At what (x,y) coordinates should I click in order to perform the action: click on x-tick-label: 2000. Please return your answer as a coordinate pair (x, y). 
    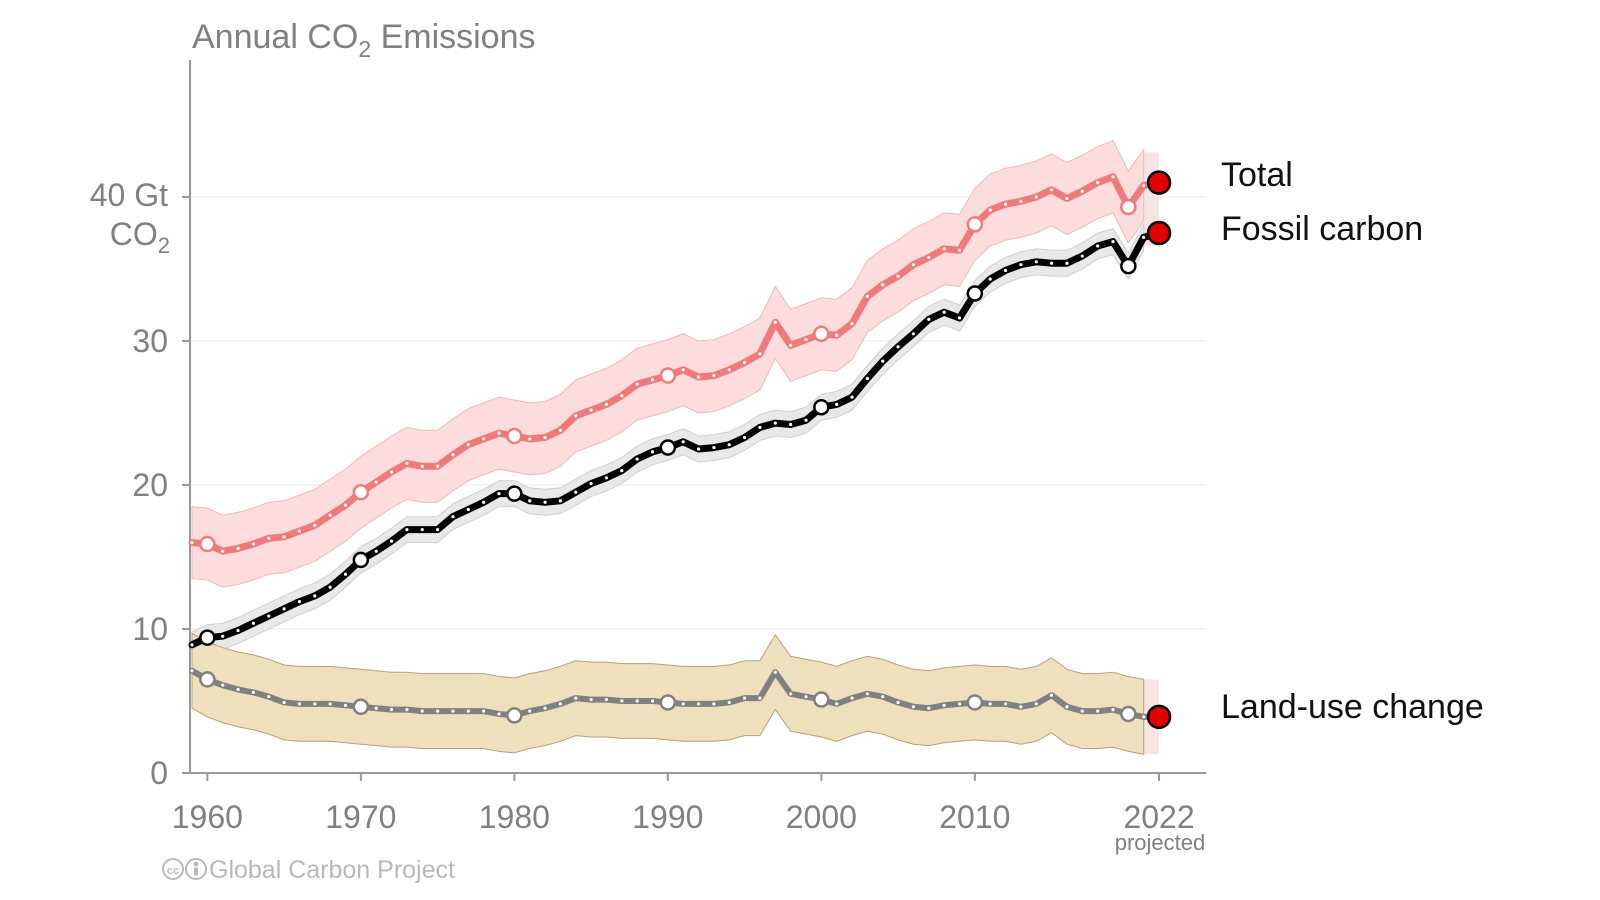
    Looking at the image, I should click on (821, 817).